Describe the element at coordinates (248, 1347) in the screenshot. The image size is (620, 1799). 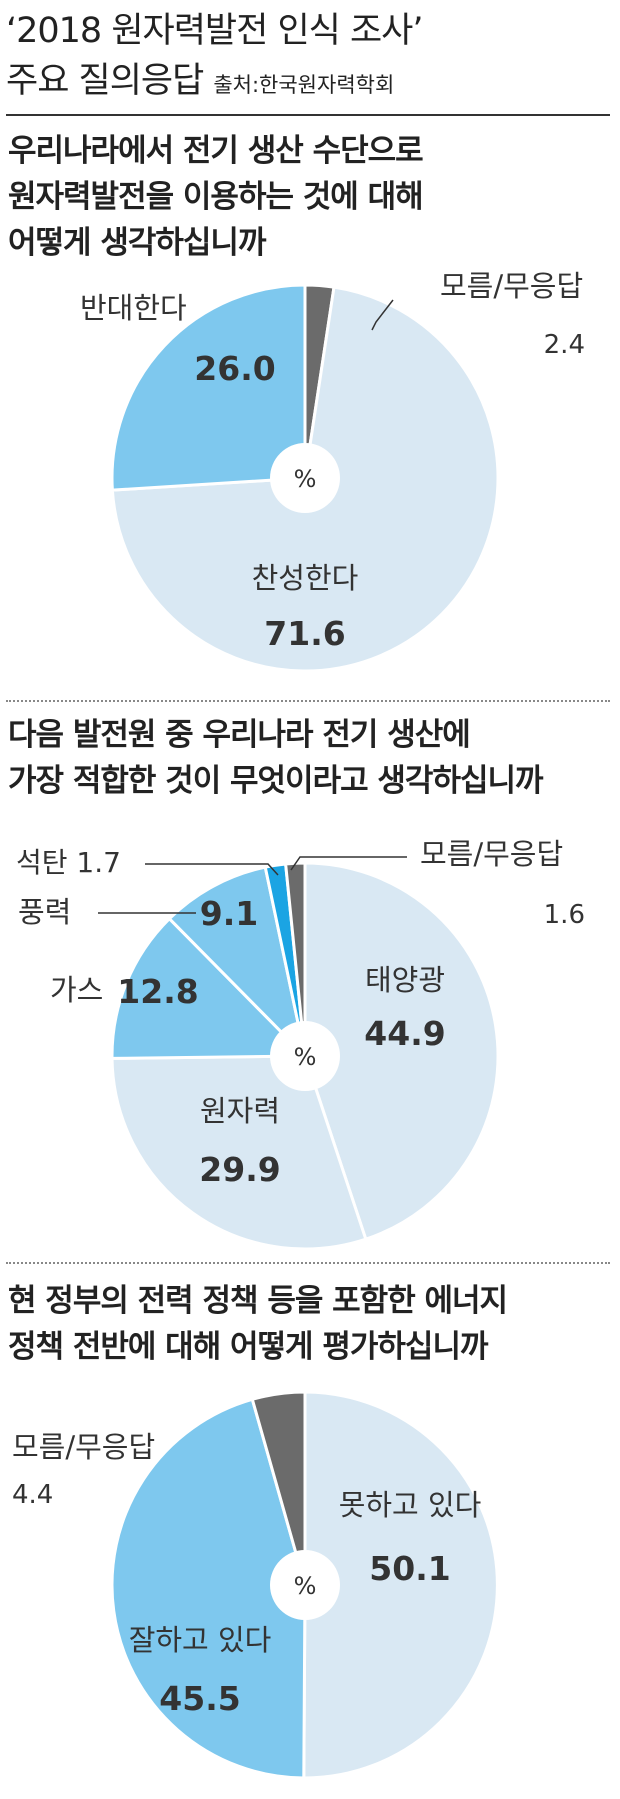
I see `question-3-line: 정책 전반에 대해 어떻게 평가하십니까` at that location.